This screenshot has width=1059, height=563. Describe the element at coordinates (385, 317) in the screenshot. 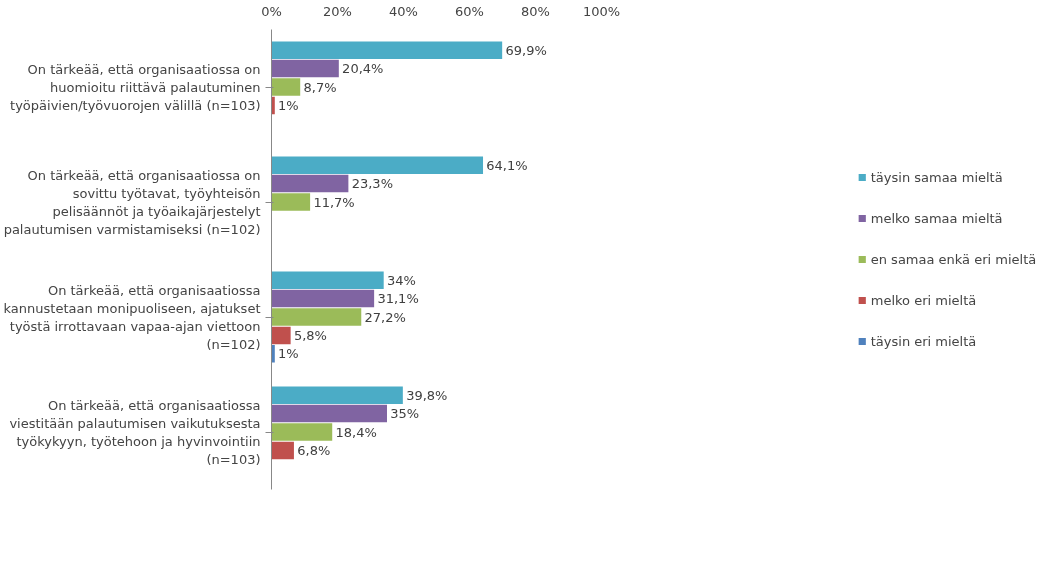

I see `data-label: 27,2%` at that location.